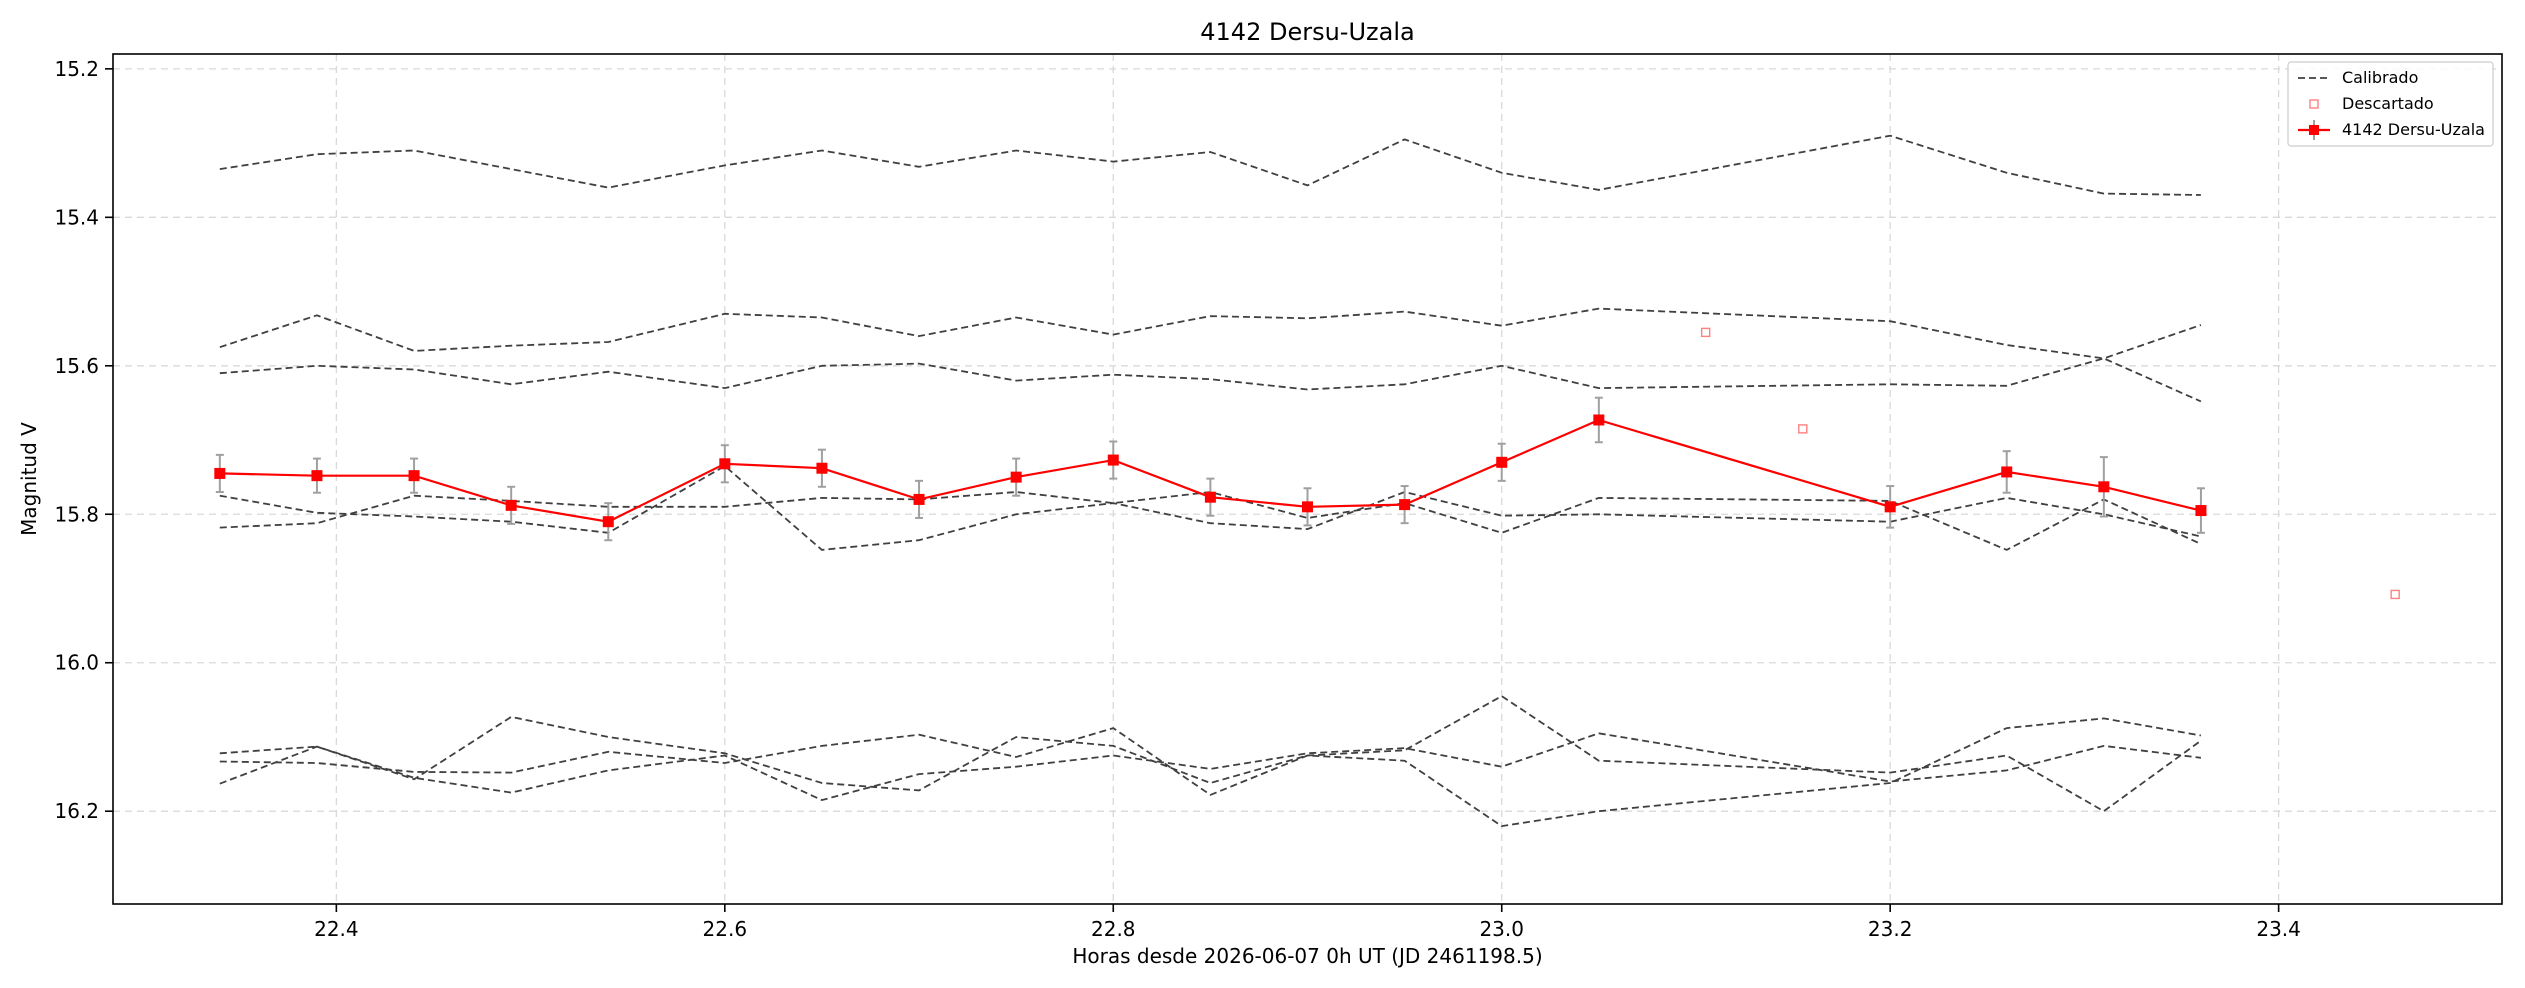 This screenshot has width=2525, height=988. I want to click on legend-entry-label: 4142 Dersu-Uzala, so click(2413, 129).